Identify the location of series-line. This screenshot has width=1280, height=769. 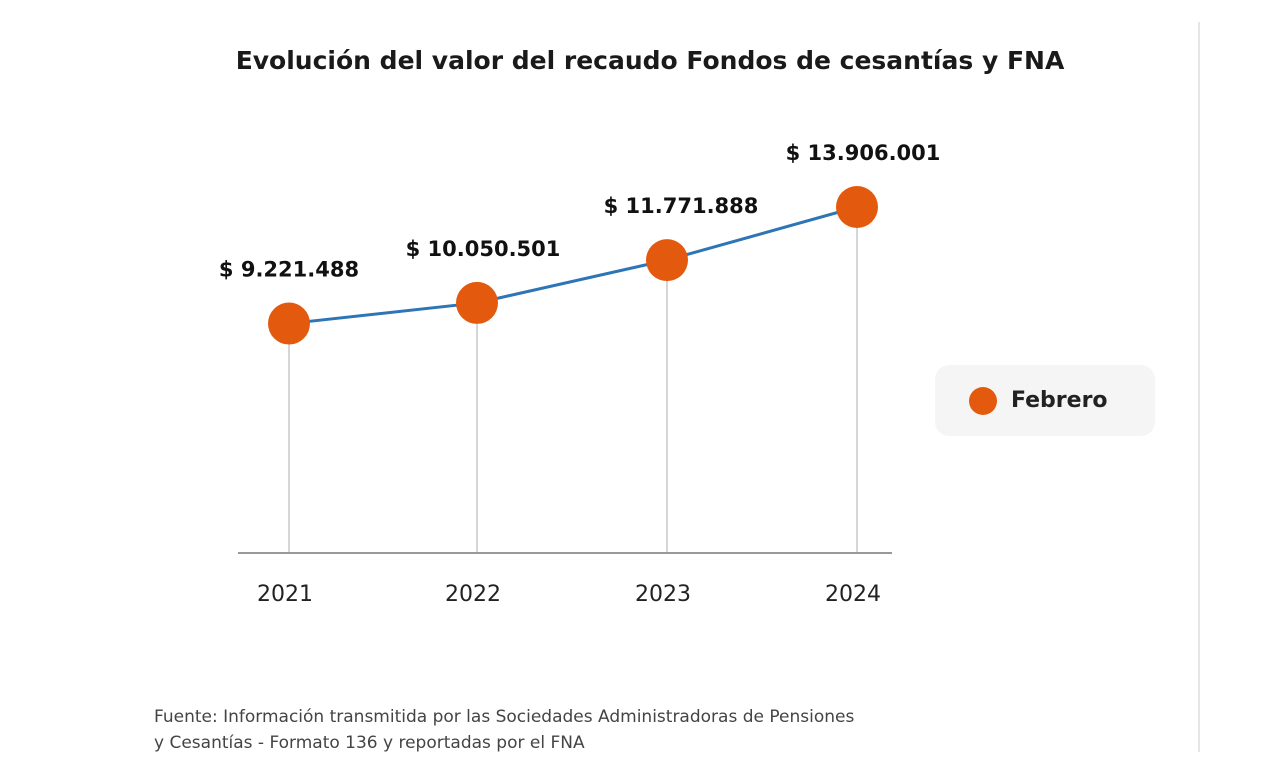
(573, 265).